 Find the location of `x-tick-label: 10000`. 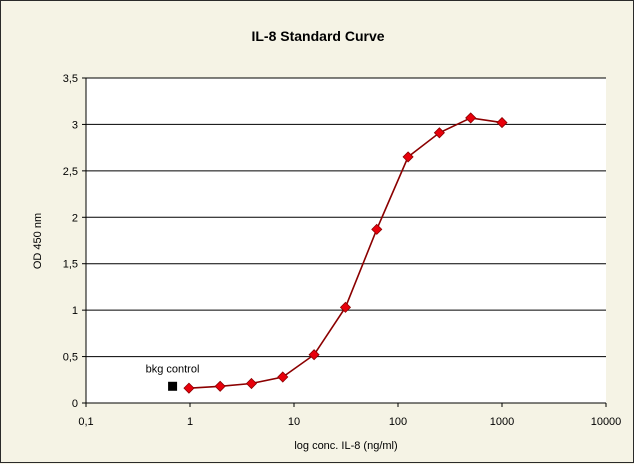

x-tick-label: 10000 is located at coordinates (606, 422).